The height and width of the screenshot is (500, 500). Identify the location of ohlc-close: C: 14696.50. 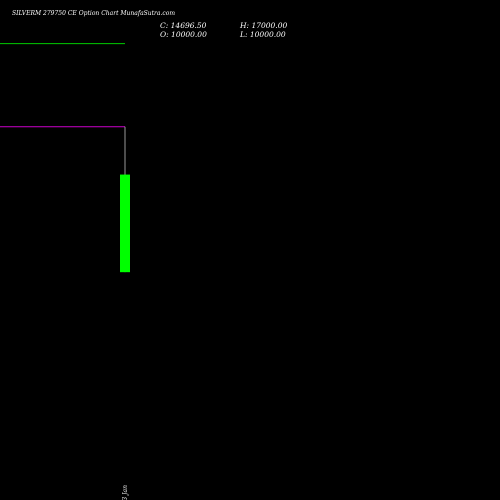
(183, 25).